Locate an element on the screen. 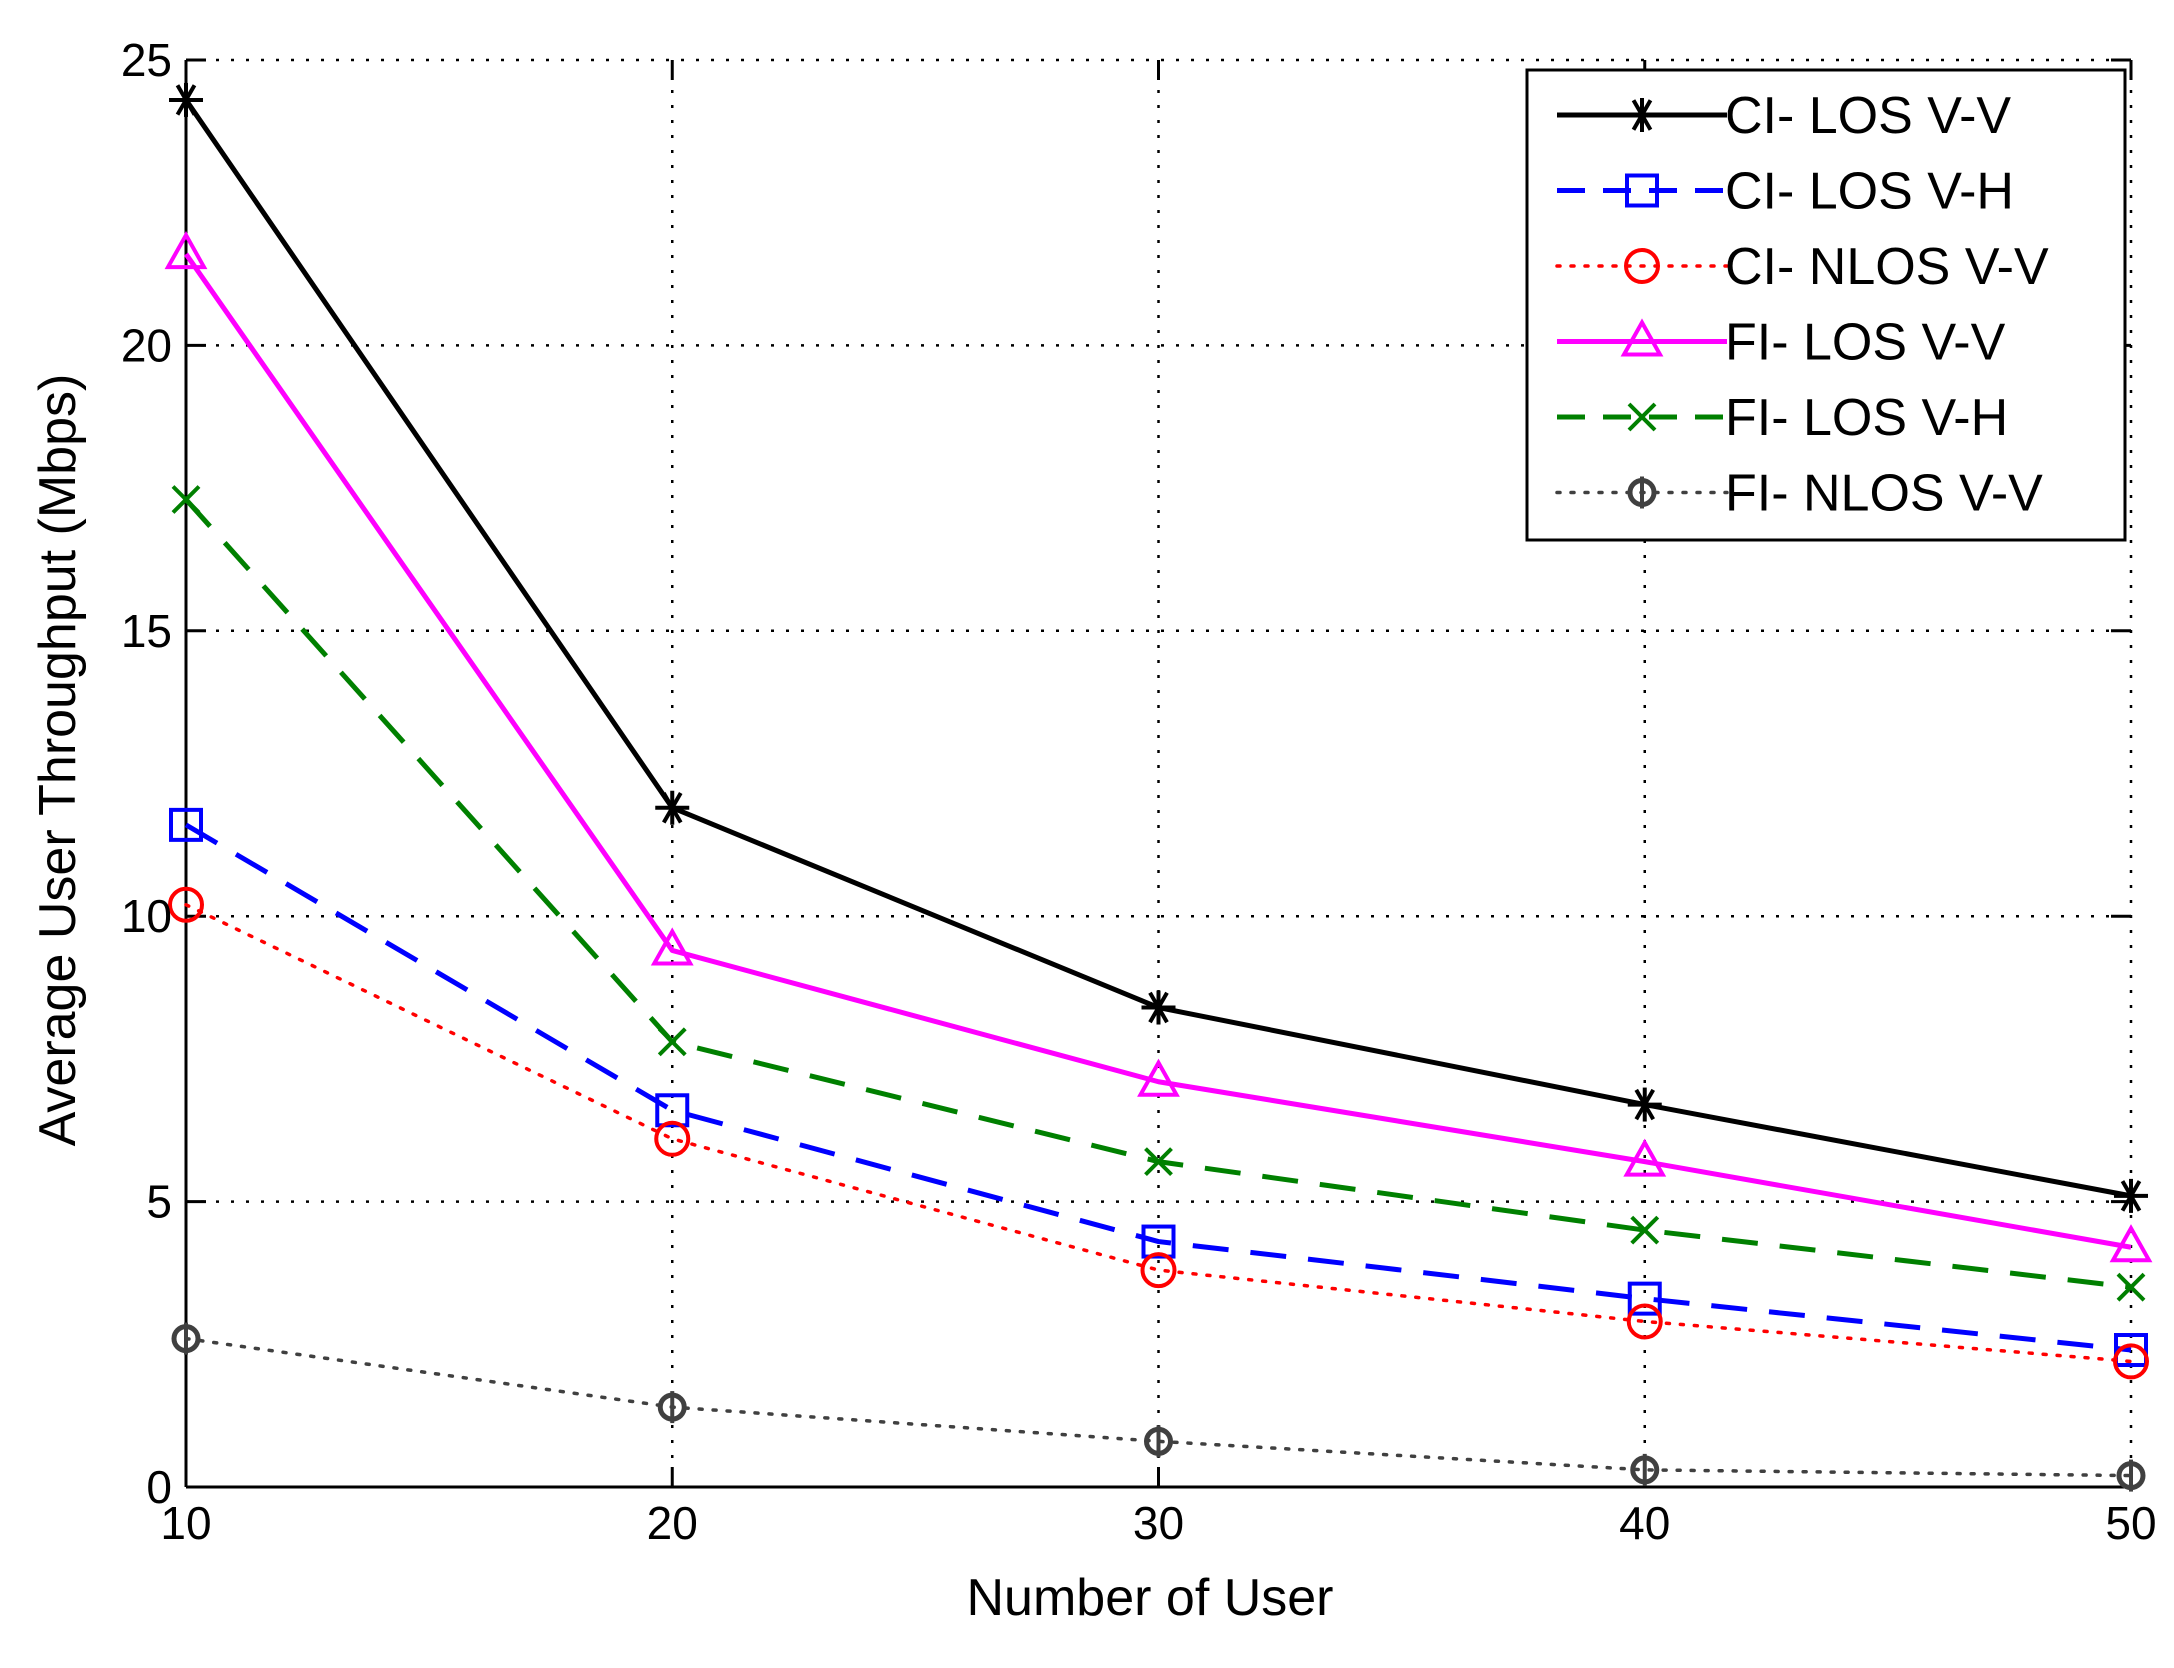 The width and height of the screenshot is (2174, 1668). legend-item: CI- NLOS V-V is located at coordinates (1802, 267).